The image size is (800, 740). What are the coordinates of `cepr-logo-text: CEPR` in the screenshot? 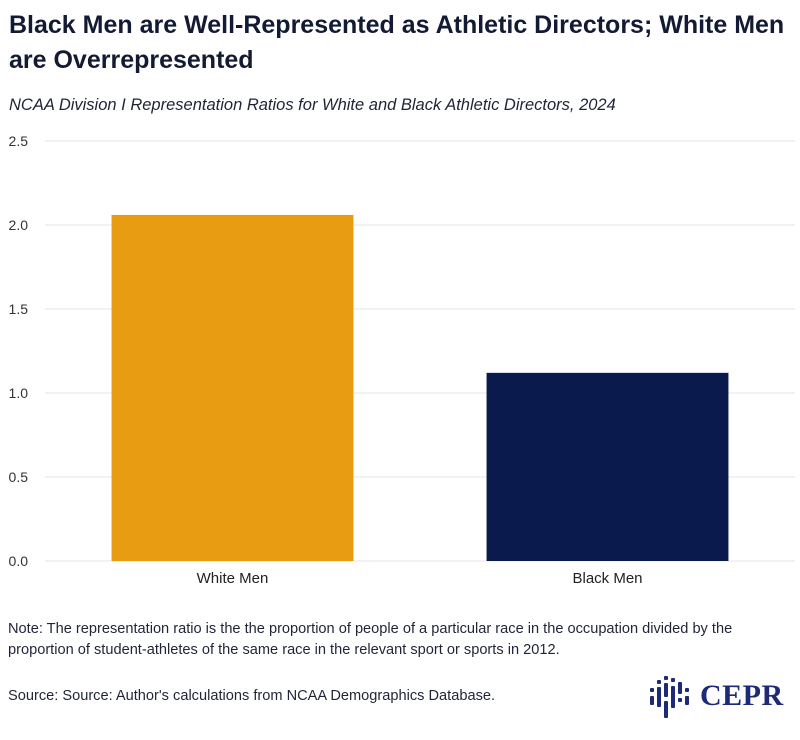 It's located at (742, 695).